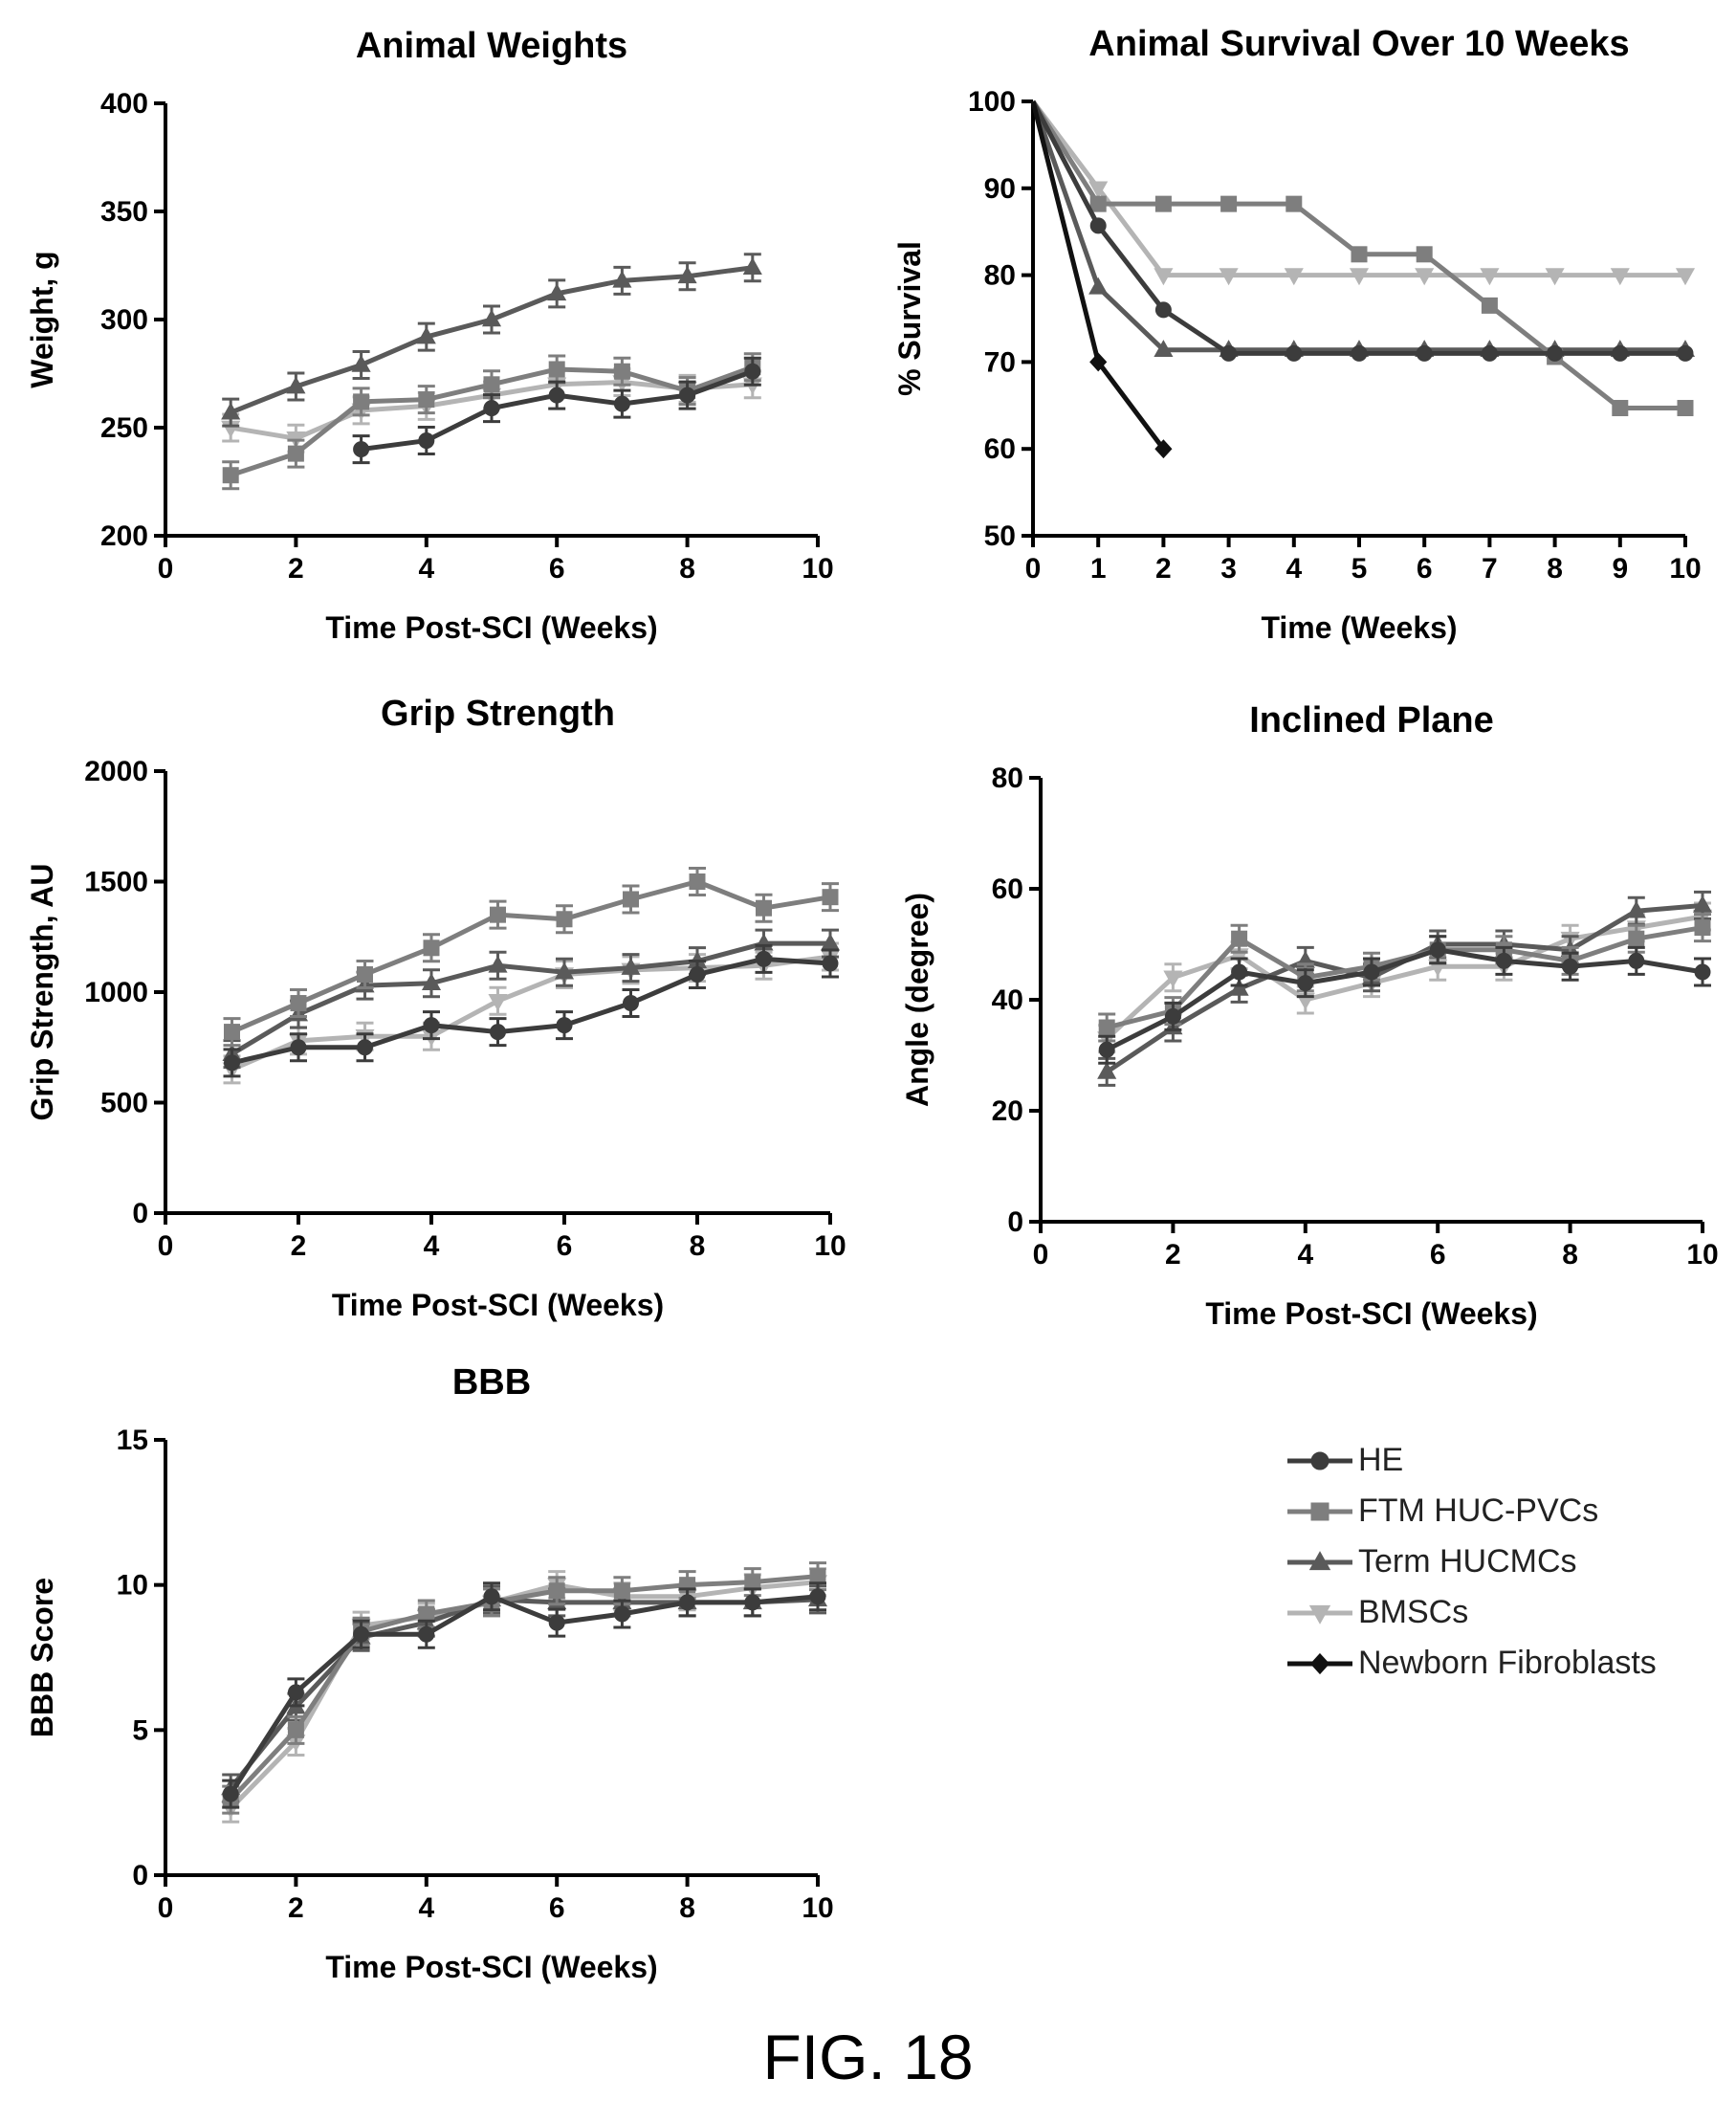  Describe the element at coordinates (1381, 1460) in the screenshot. I see `legend-label: HE` at that location.